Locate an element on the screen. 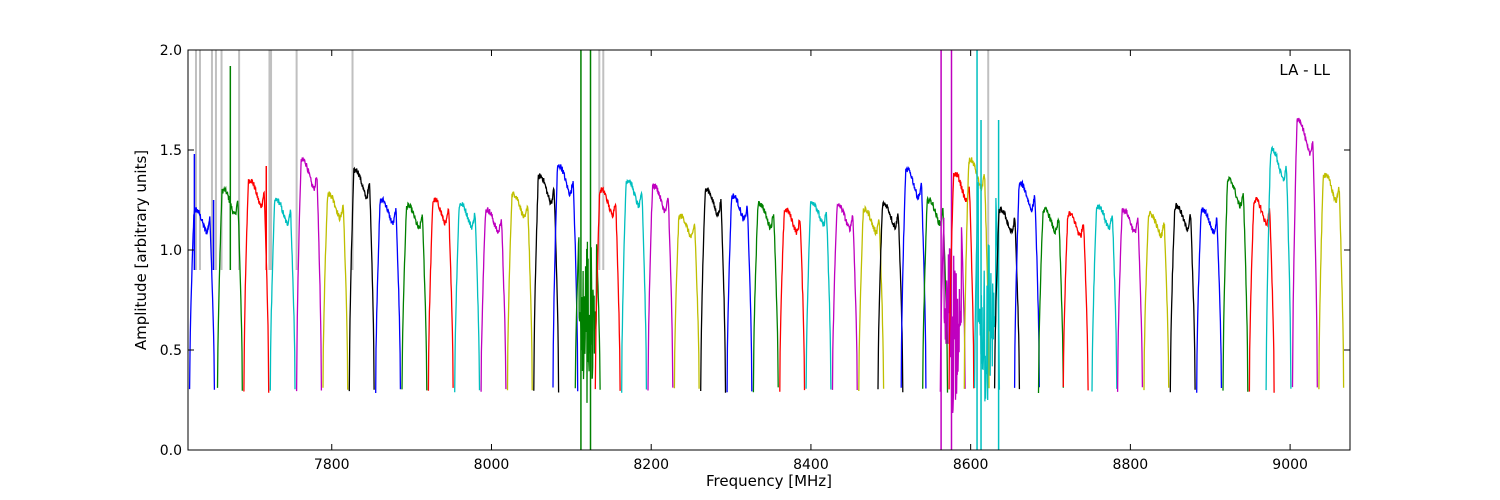 The width and height of the screenshot is (1500, 500). x-tick-label: 8800 is located at coordinates (1131, 465).